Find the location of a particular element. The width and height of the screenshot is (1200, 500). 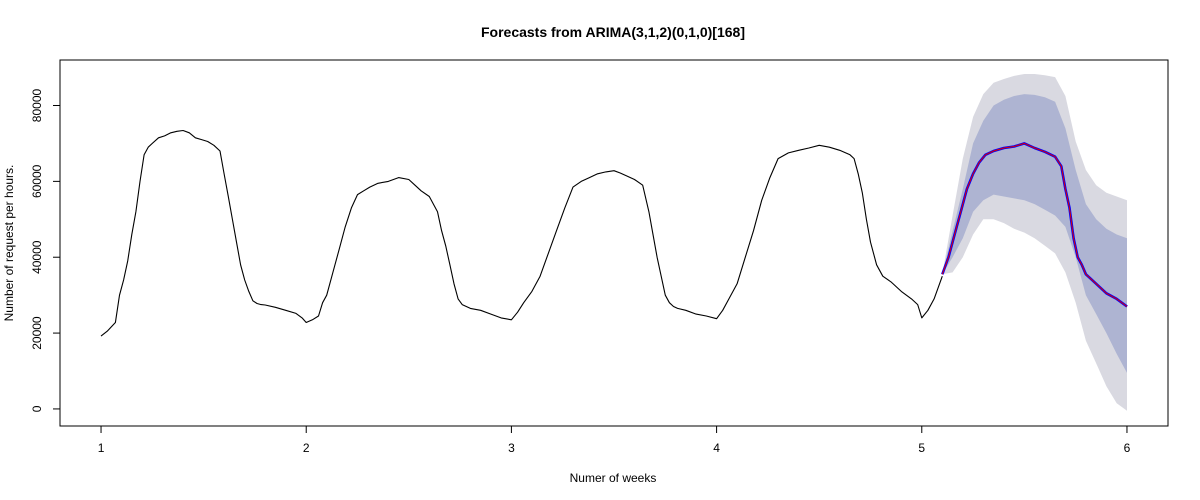

chart-title: Forecasts from ARIMA(3,1,2)(0,1,0)[168] is located at coordinates (613, 32).